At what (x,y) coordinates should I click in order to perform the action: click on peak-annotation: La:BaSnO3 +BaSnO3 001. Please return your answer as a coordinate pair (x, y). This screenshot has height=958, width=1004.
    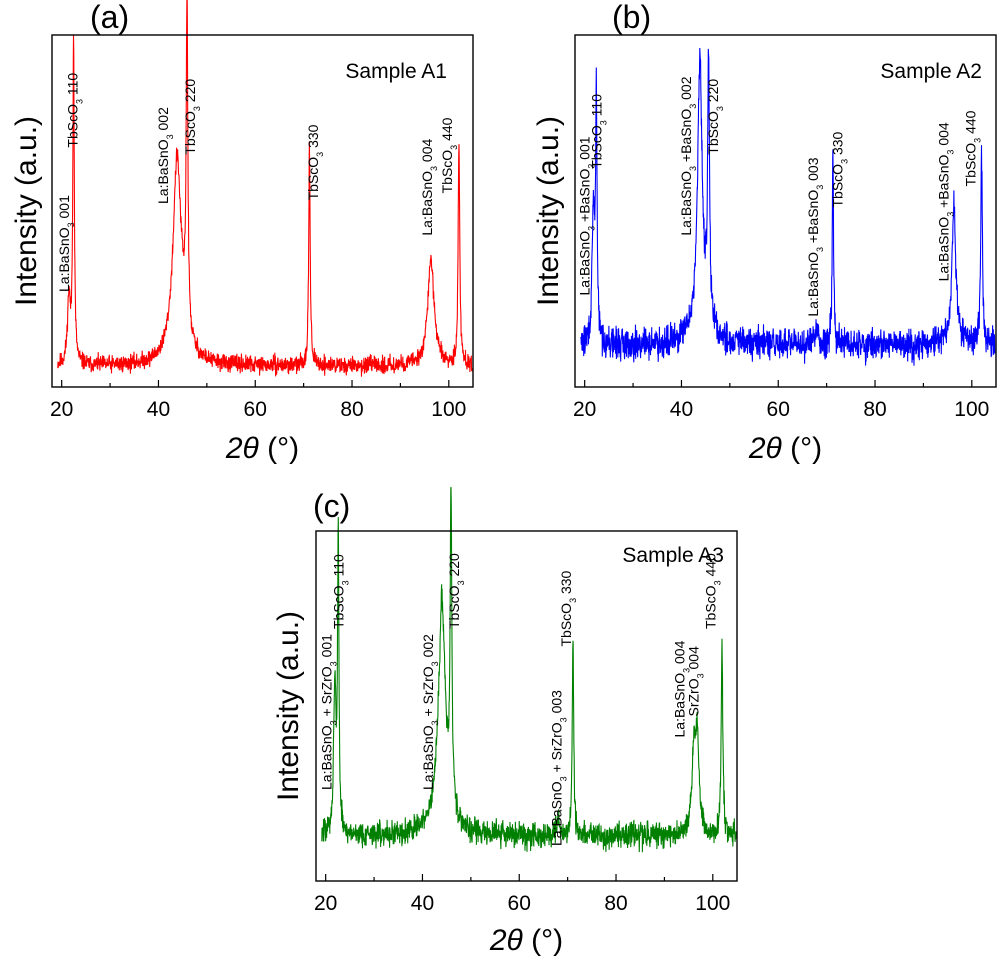
    Looking at the image, I should click on (587, 215).